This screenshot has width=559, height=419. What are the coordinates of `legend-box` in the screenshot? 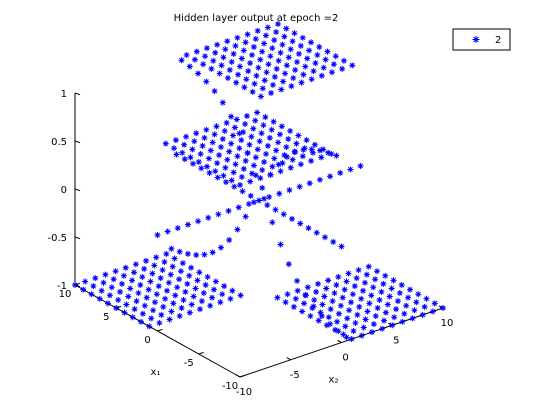 It's located at (481, 39).